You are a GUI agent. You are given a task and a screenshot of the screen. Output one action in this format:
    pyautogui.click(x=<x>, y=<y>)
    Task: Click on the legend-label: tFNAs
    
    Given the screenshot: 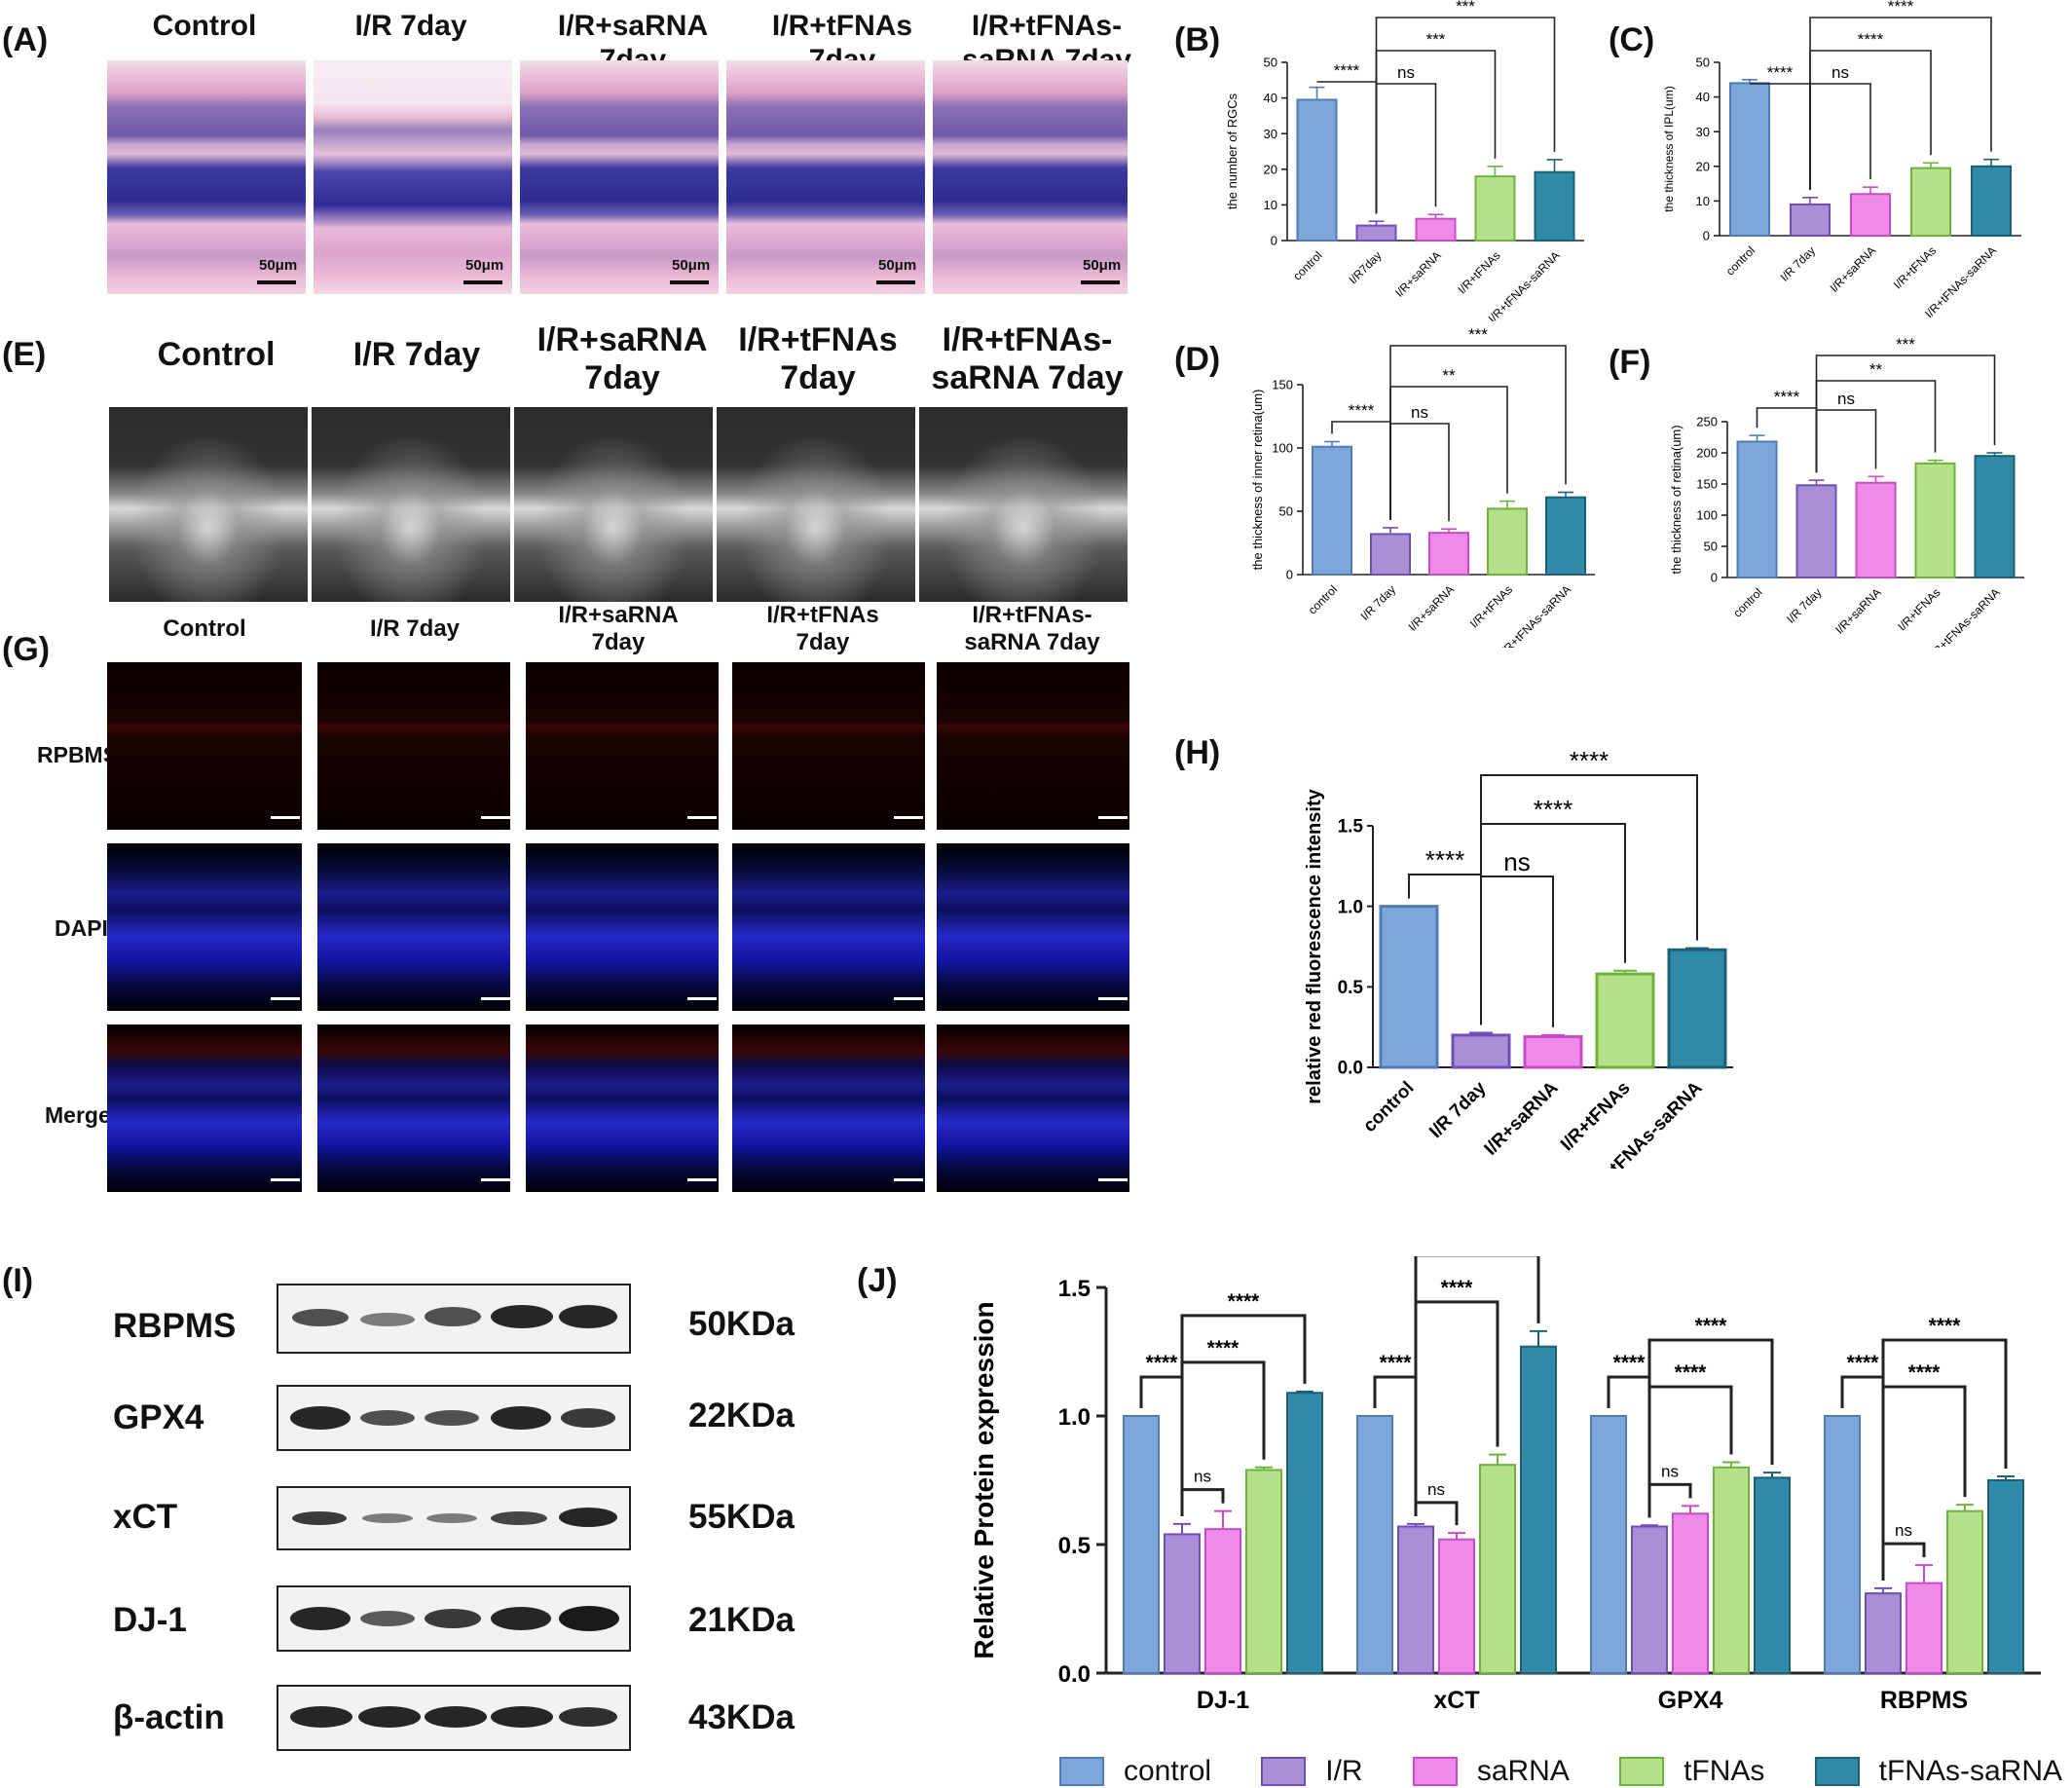 What is the action you would take?
    pyautogui.click(x=1724, y=1771)
    